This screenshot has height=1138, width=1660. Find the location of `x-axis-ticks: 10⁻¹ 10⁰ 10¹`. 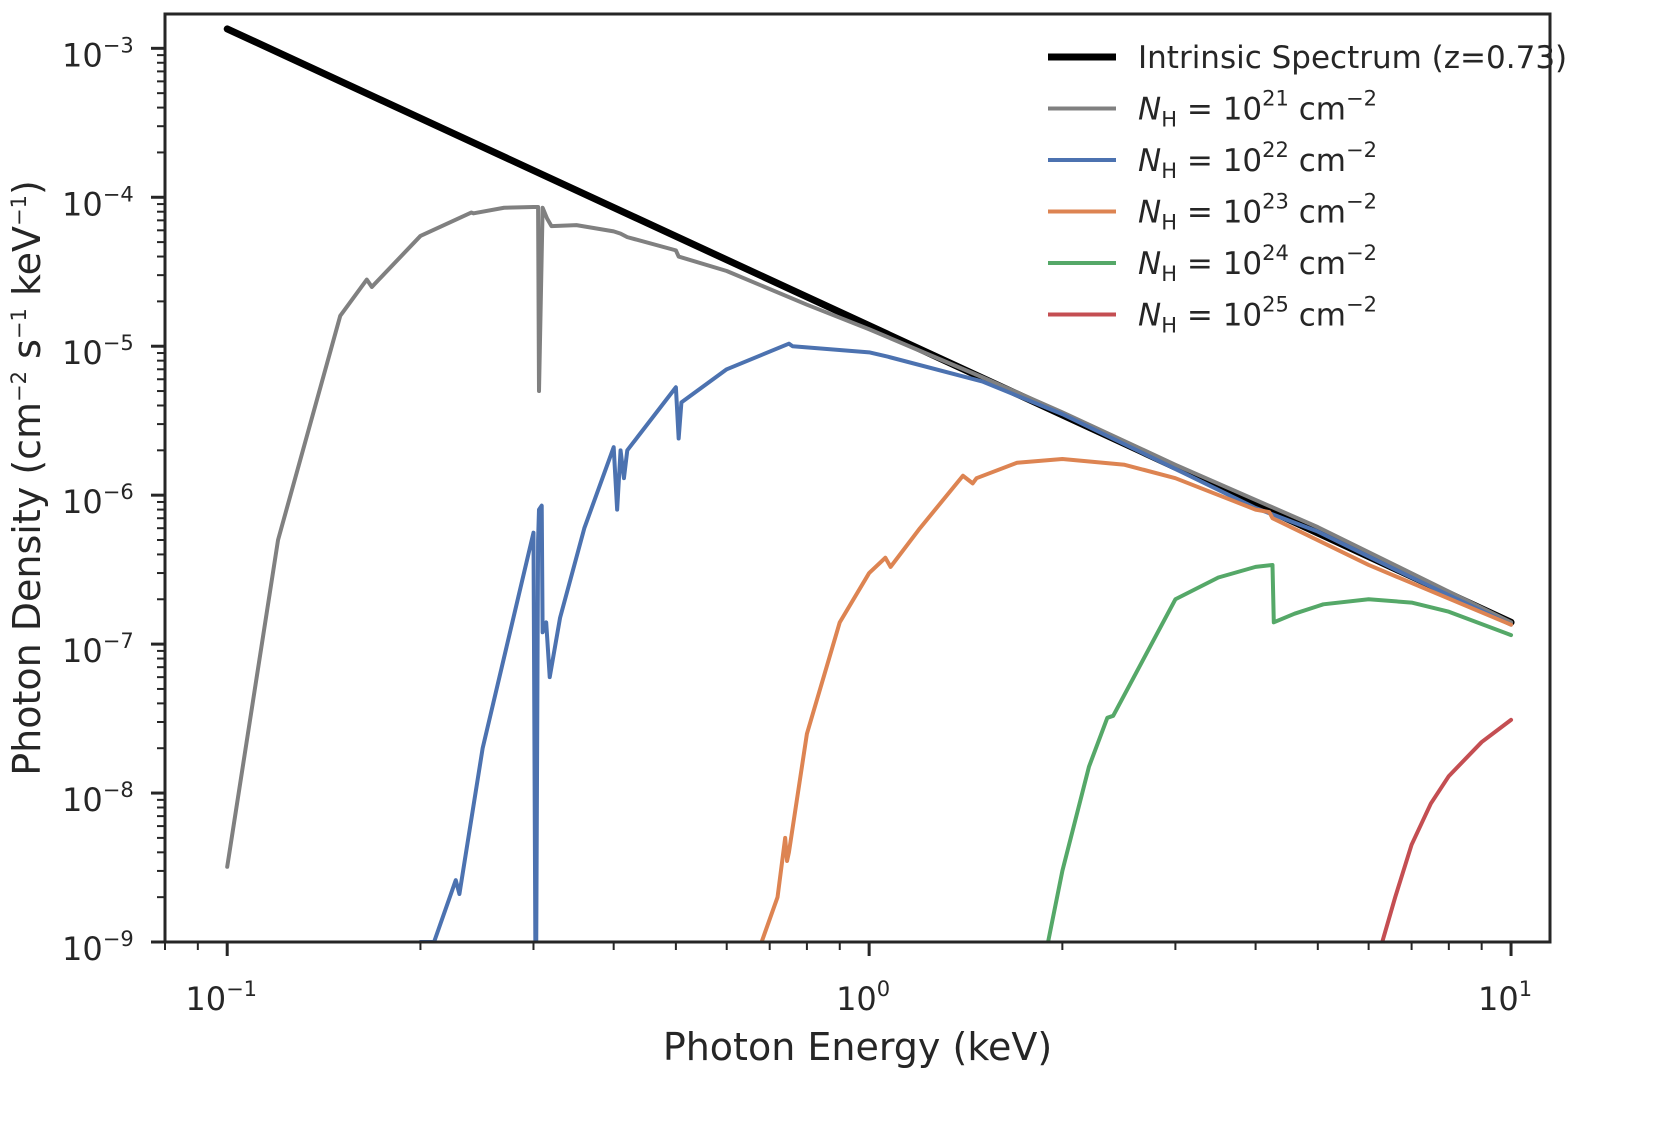

x-axis-ticks: 10⁻¹ 10⁰ 10¹ is located at coordinates (848, 980).